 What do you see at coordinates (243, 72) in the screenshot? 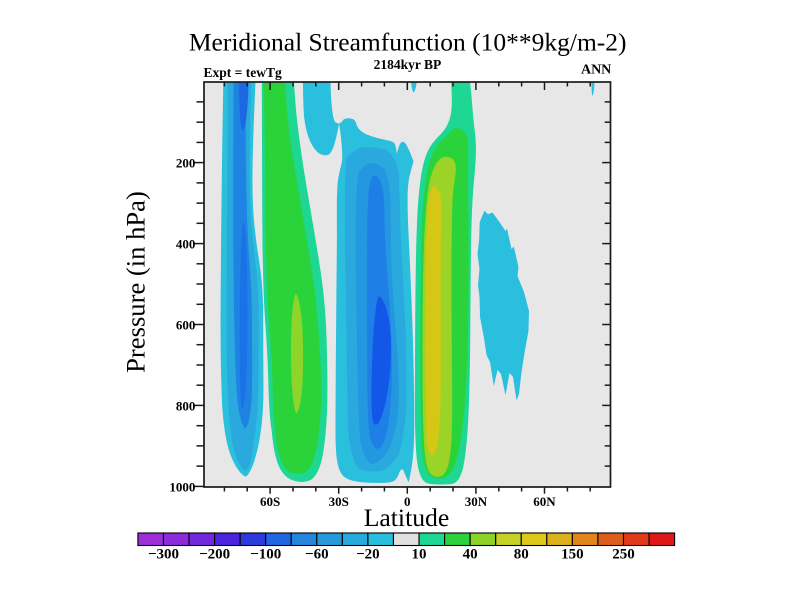
I see `svg-text: Expt = tewTg` at bounding box center [243, 72].